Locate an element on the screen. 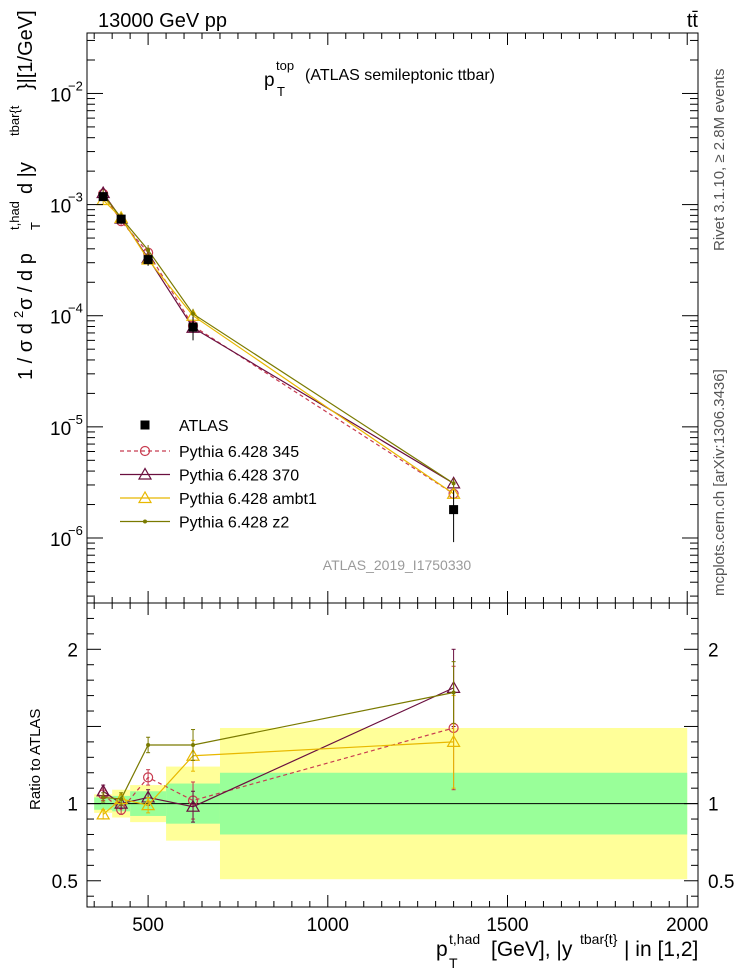 This screenshot has width=746, height=977. title-desc: (ATLAS semileptonic ttbar) is located at coordinates (400, 75).